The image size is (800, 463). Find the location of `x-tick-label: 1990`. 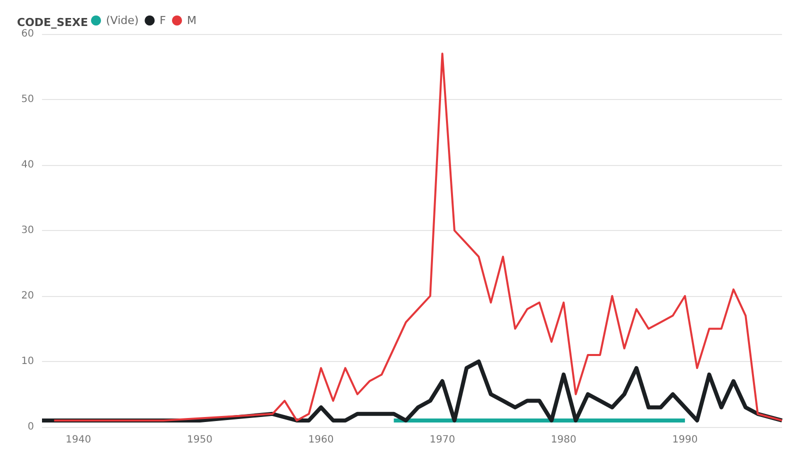

x-tick-label: 1990 is located at coordinates (685, 440).